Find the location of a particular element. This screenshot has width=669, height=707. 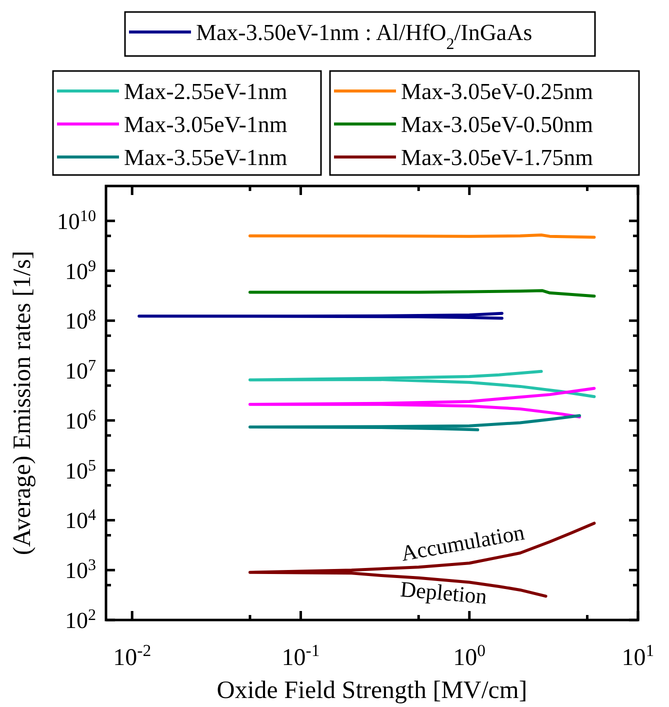

y-tick-label: 10$^{9}$ is located at coordinates (80, 270).